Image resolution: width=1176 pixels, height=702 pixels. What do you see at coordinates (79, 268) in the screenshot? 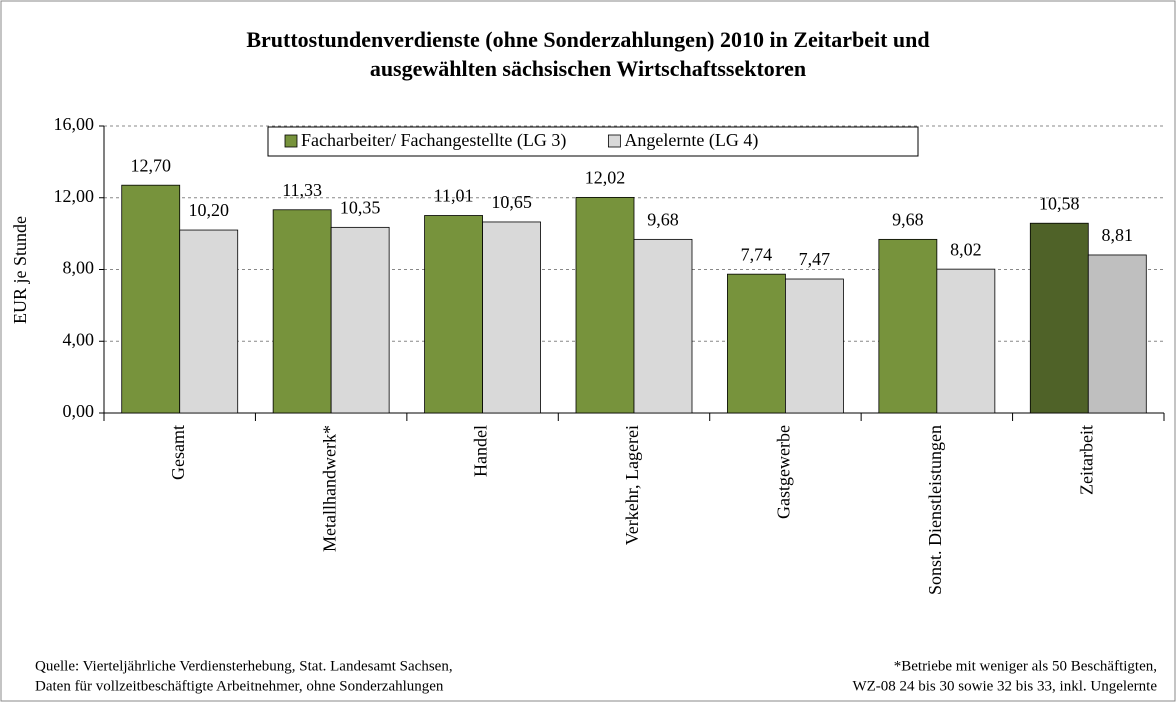
I see `y-tick-label: 8,00` at bounding box center [79, 268].